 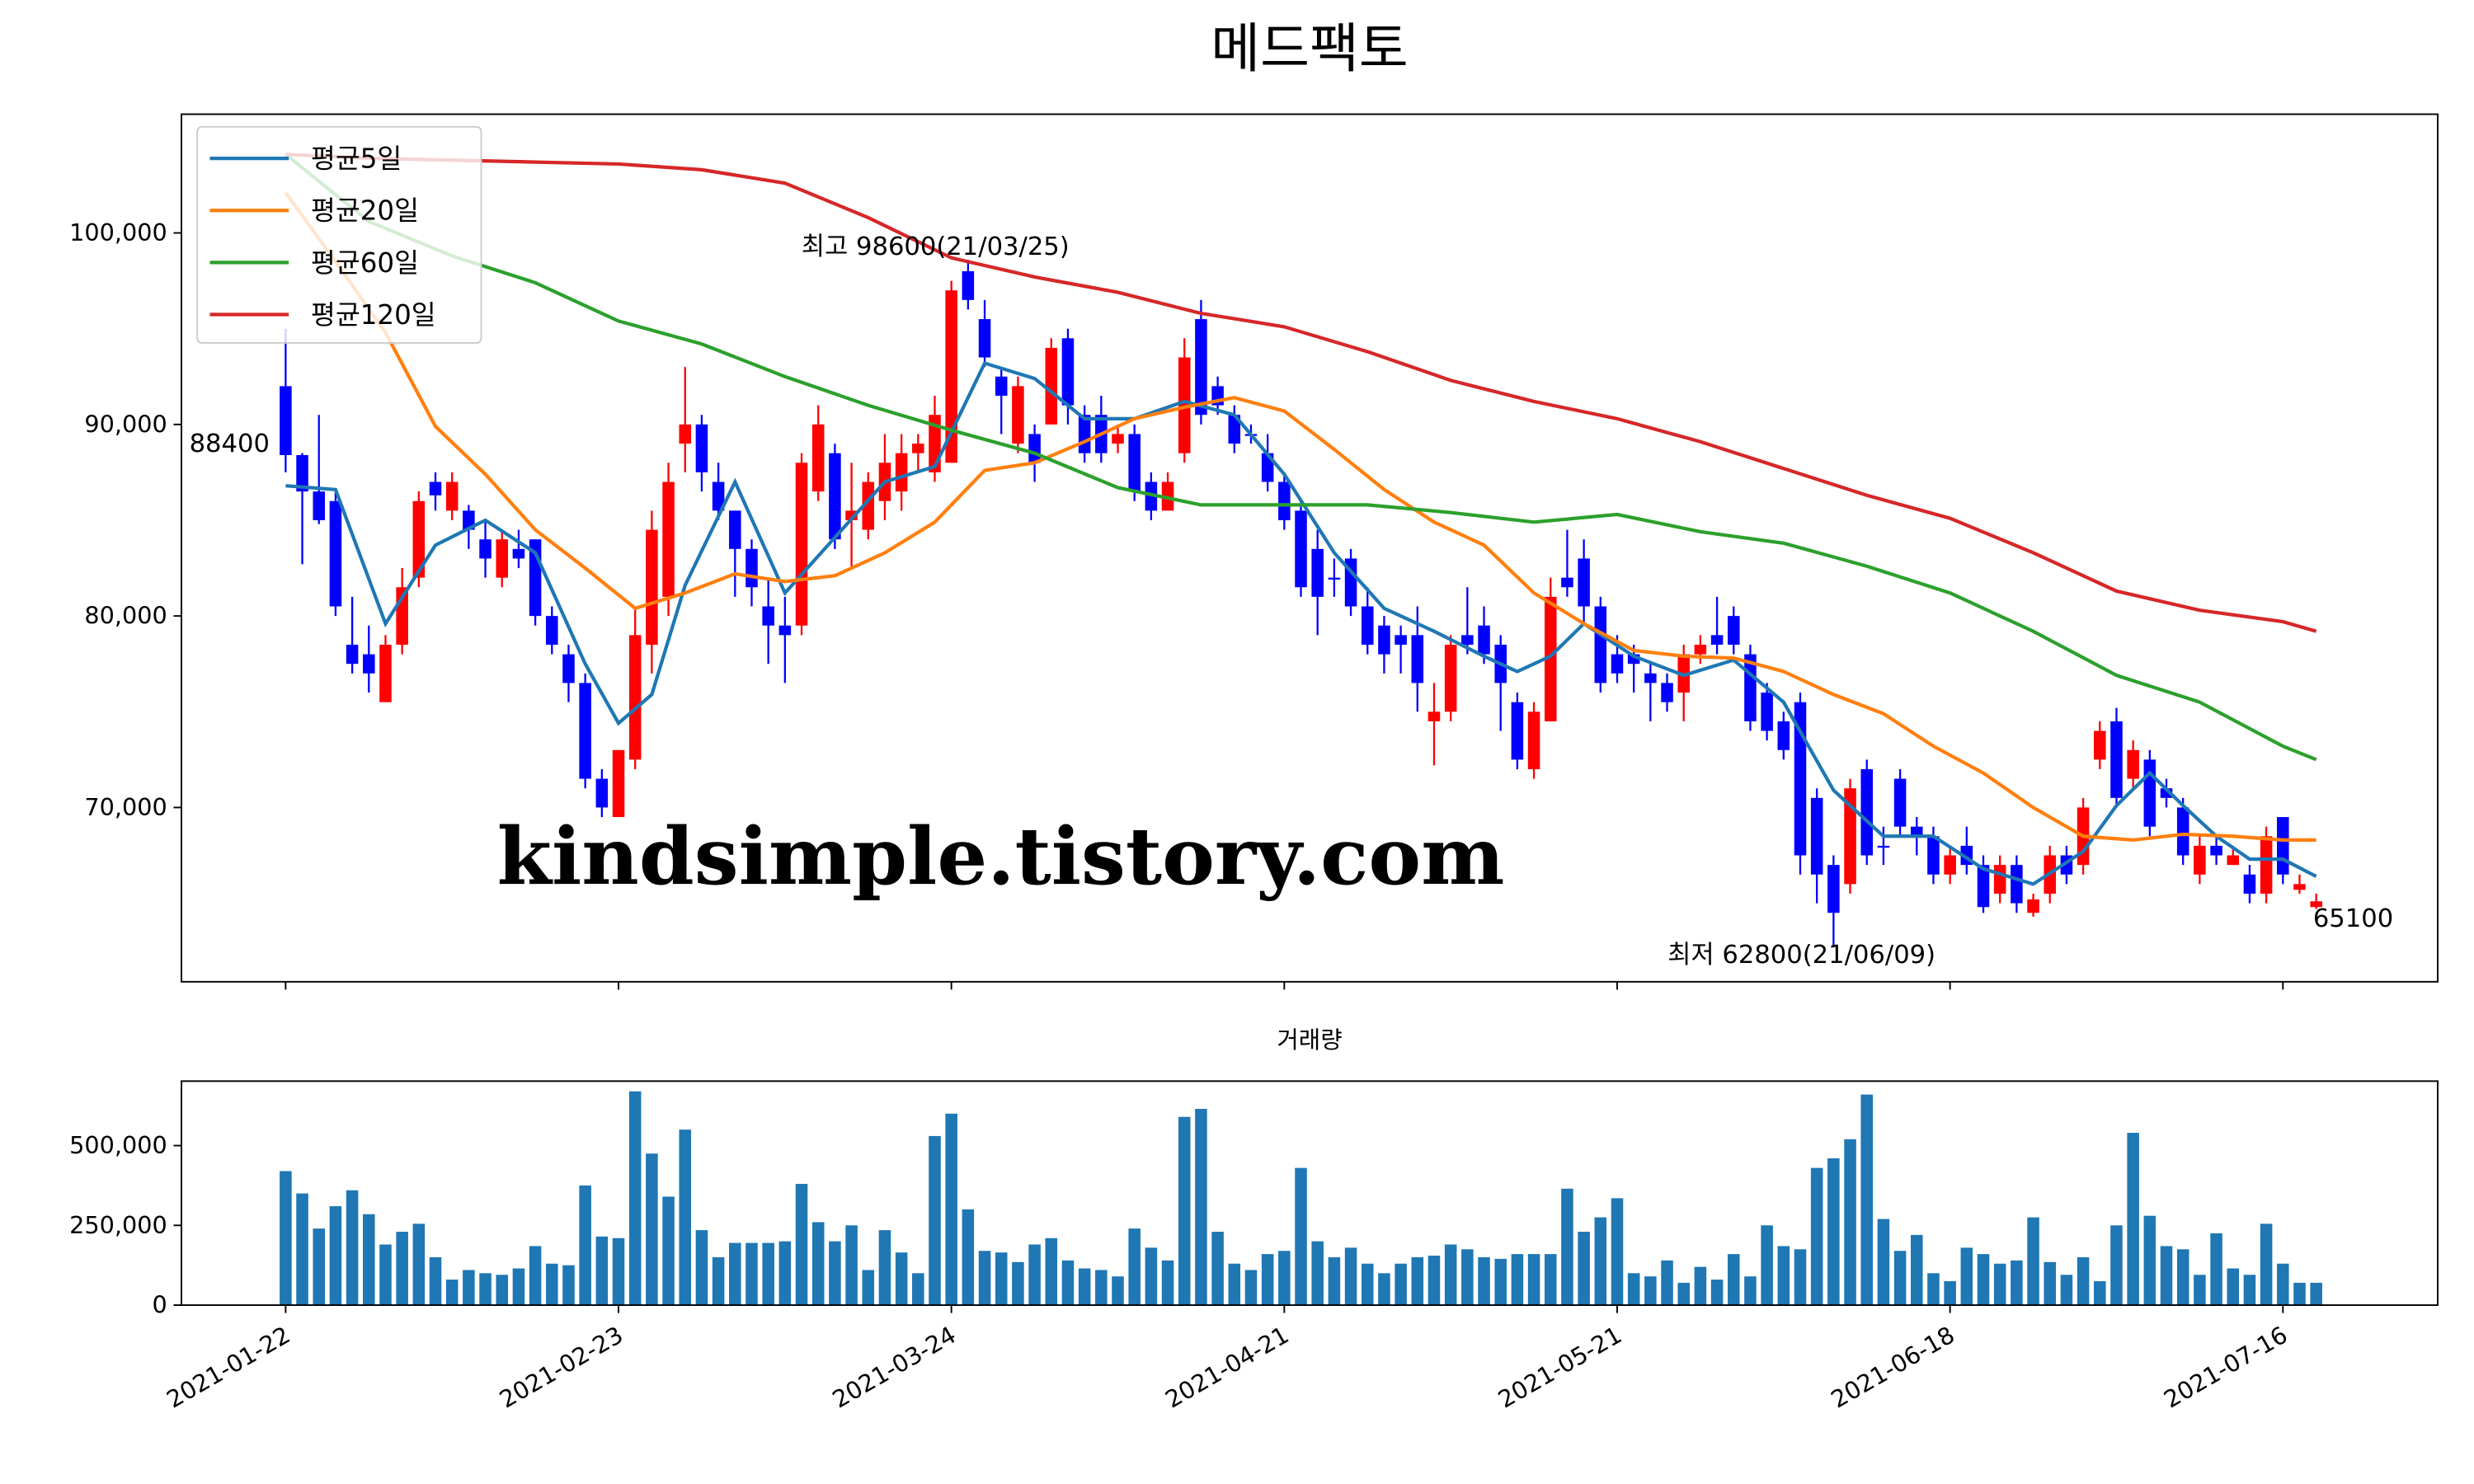 What do you see at coordinates (1226, 1367) in the screenshot?
I see `x-tick-label: 2021-04-21` at bounding box center [1226, 1367].